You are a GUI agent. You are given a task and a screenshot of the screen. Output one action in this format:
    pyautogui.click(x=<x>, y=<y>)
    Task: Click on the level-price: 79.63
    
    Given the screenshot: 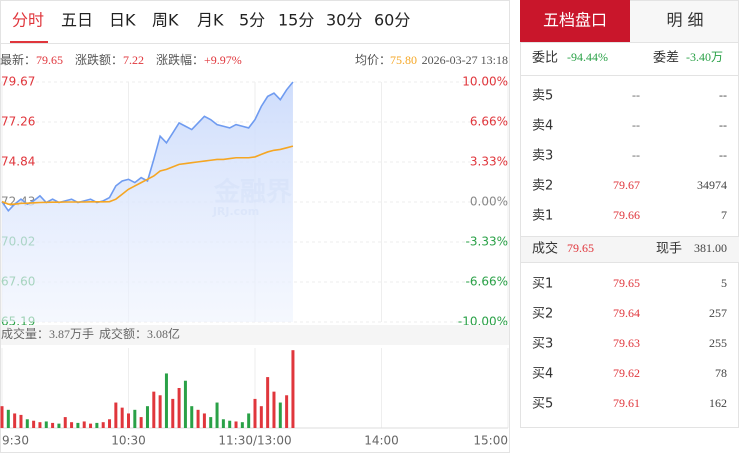 What is the action you would take?
    pyautogui.click(x=626, y=343)
    